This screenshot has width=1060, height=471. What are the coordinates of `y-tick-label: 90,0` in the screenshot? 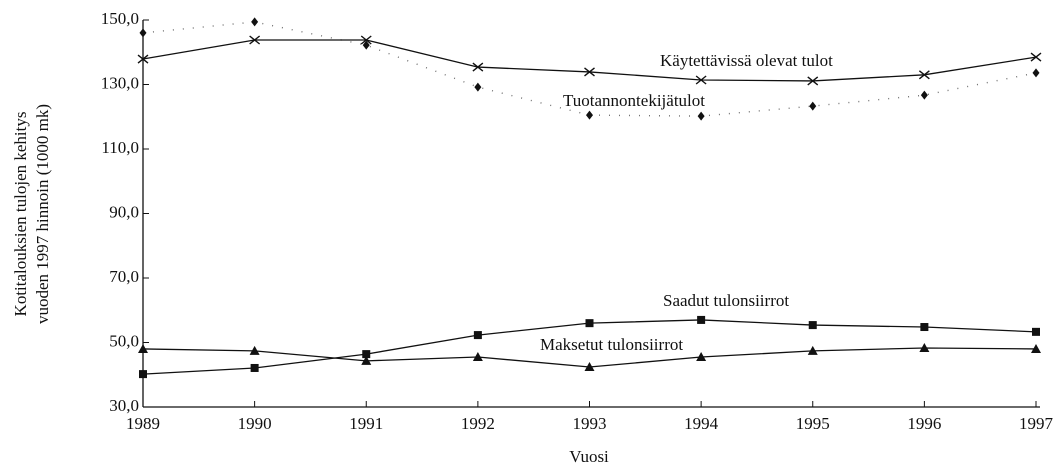 It's located at (124, 211).